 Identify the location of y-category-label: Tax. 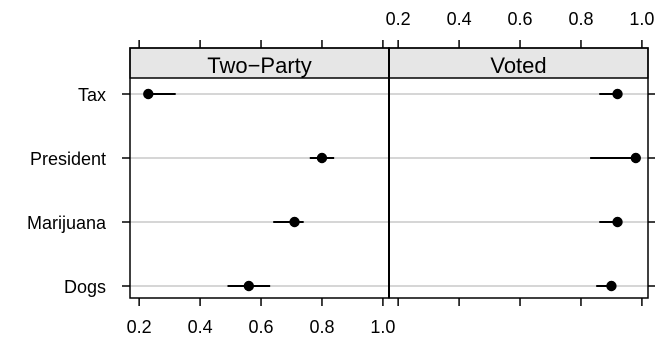
(92, 95).